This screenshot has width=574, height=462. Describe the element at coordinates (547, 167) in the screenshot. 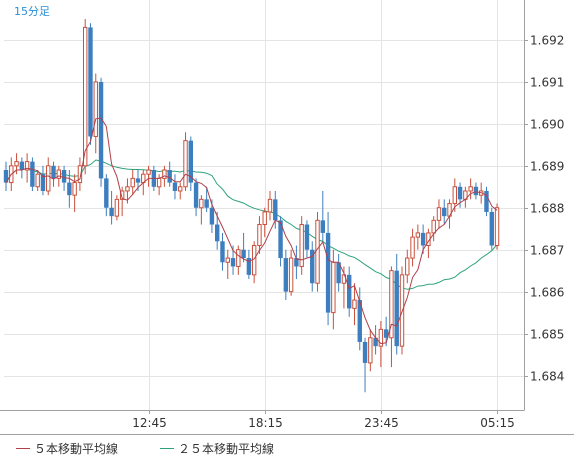

I see `y-tick-label: 1.689` at that location.